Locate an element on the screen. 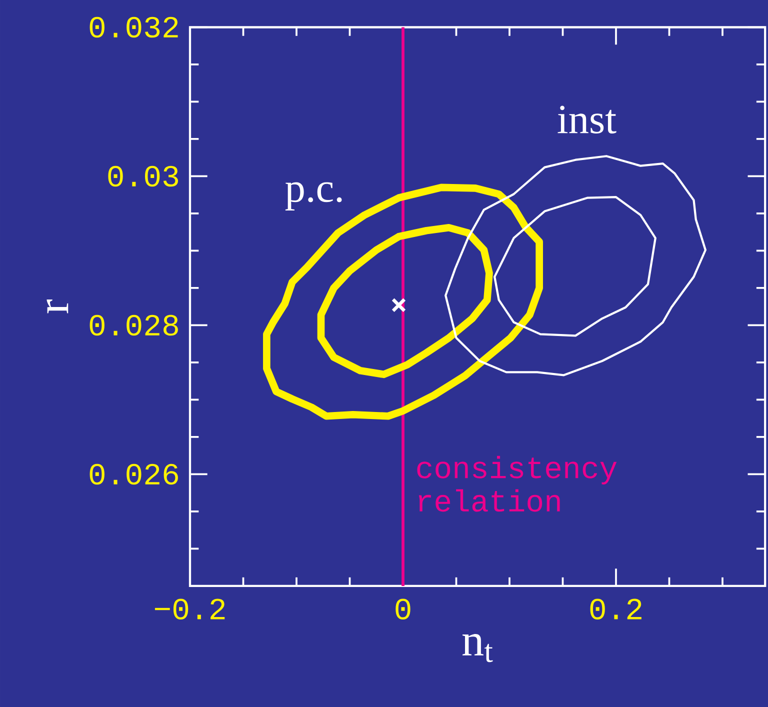  x-axis-title: n$_{t}$ is located at coordinates (477, 648).